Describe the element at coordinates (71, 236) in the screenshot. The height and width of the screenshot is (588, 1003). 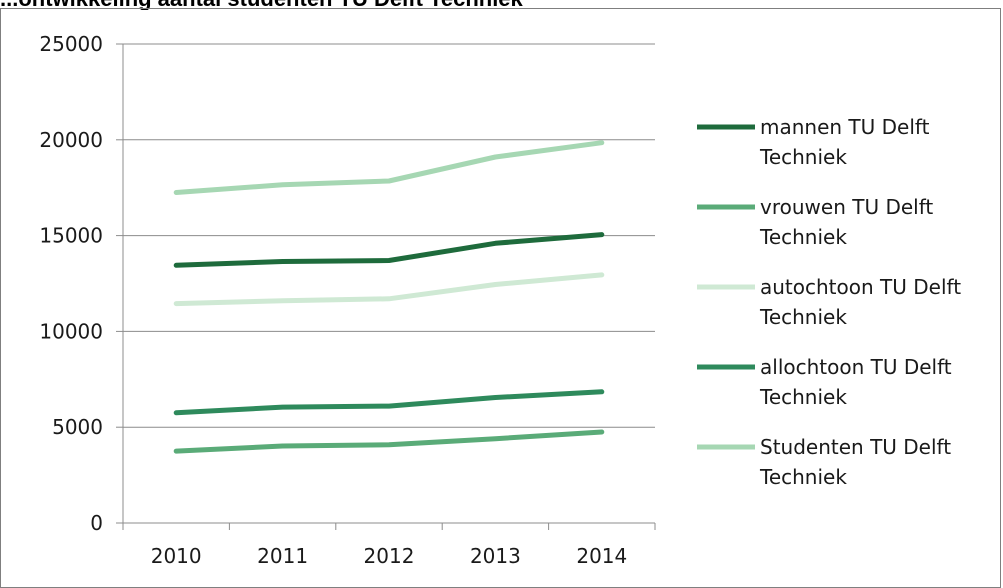
I see `y-tick-label: 15000` at that location.